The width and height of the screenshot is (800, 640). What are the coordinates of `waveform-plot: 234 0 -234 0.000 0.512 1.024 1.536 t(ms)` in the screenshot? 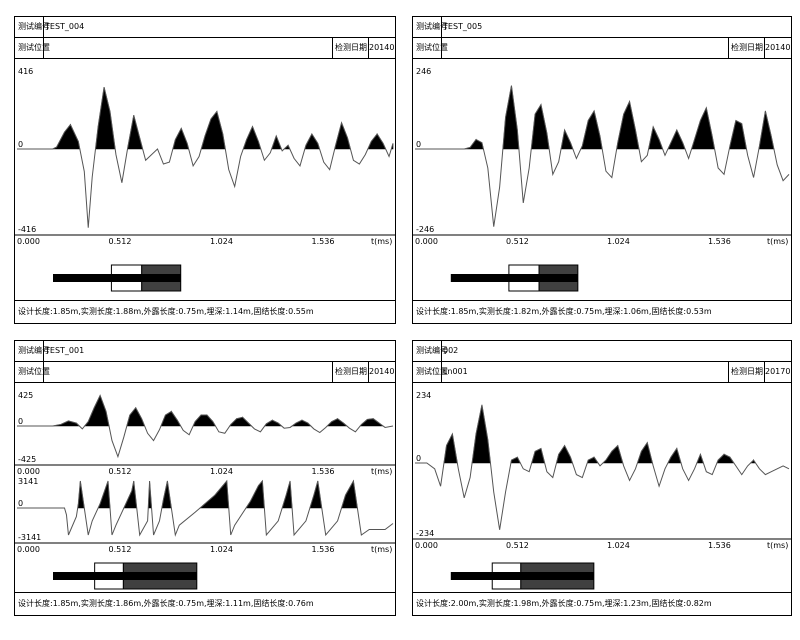 It's located at (602, 490).